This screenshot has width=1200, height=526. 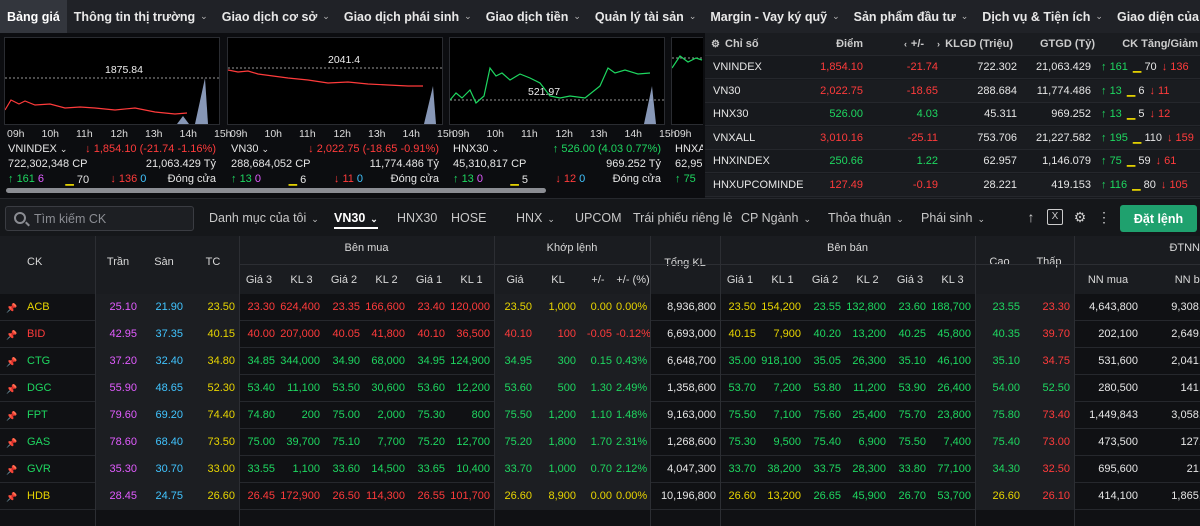 What do you see at coordinates (1193, 469) in the screenshot?
I see `cell-nnban: 21,2` at bounding box center [1193, 469].